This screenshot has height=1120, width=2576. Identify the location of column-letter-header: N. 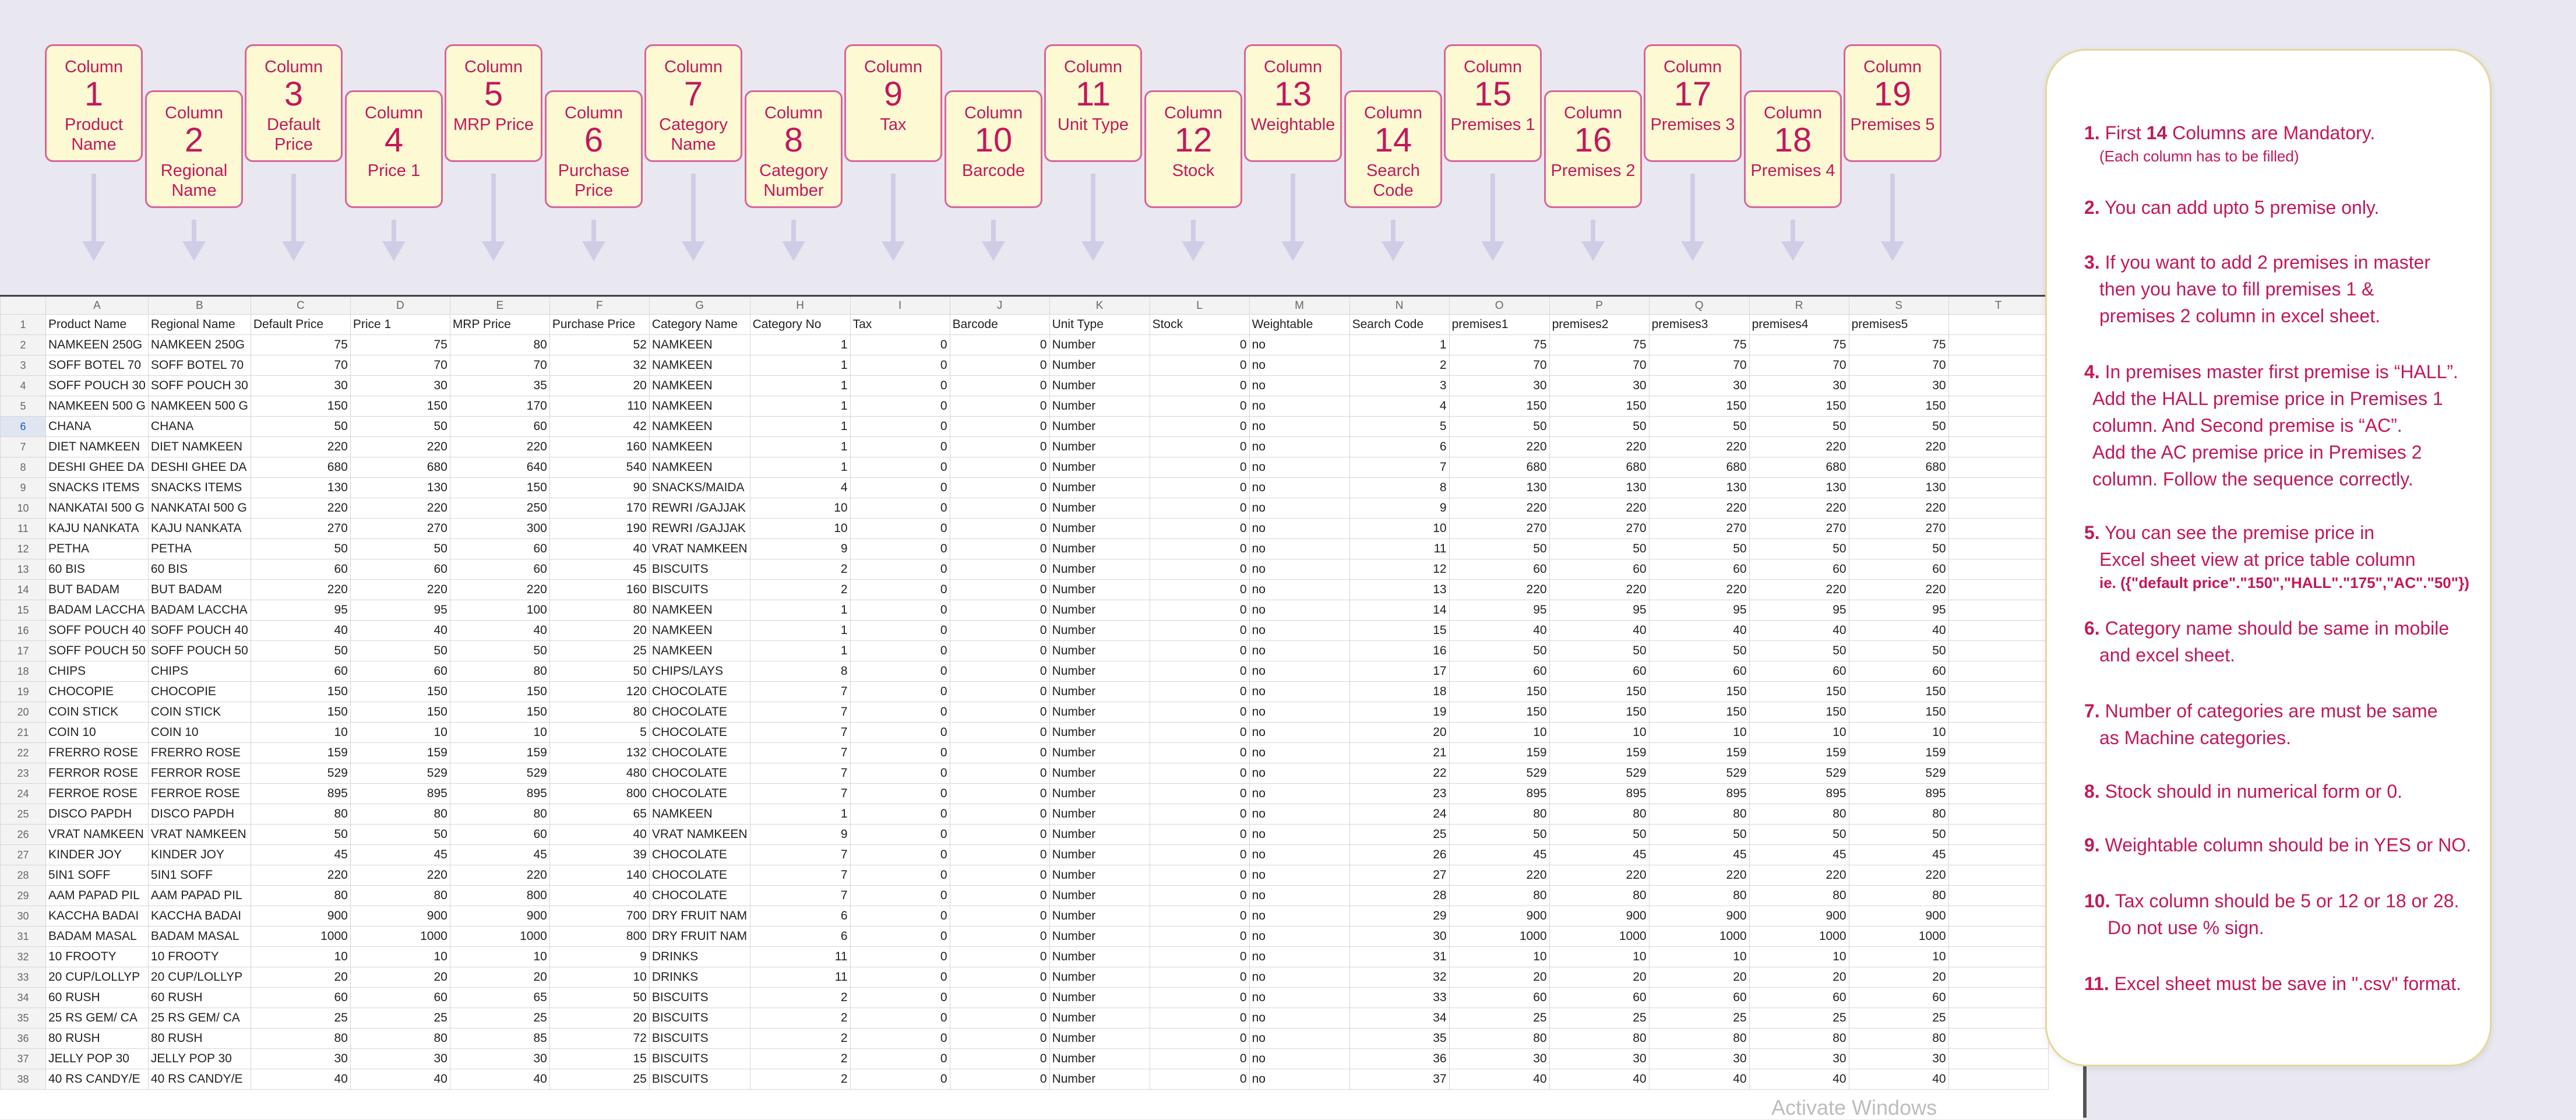
(1399, 306).